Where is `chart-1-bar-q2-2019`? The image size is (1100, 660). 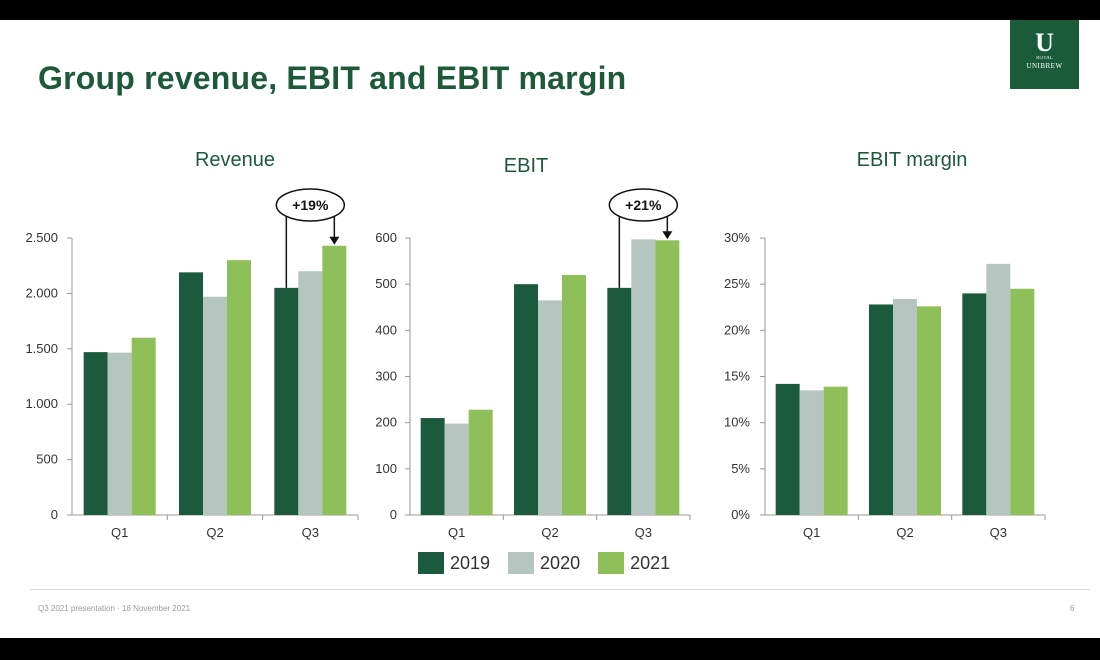 chart-1-bar-q2-2019 is located at coordinates (191, 393).